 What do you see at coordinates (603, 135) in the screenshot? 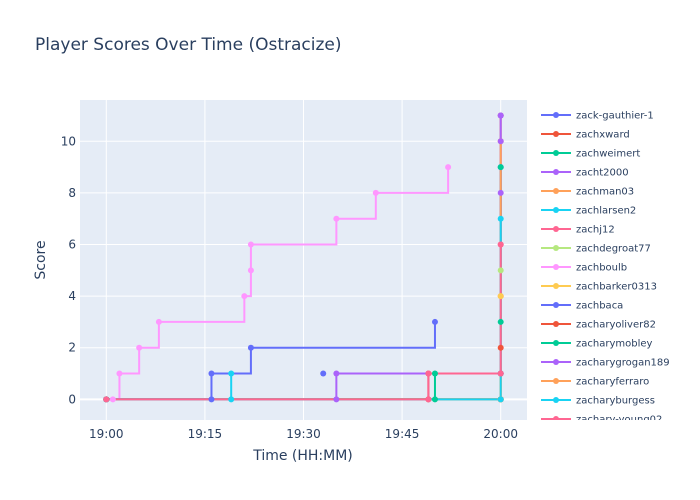
I see `legend-label: zachxward` at bounding box center [603, 135].